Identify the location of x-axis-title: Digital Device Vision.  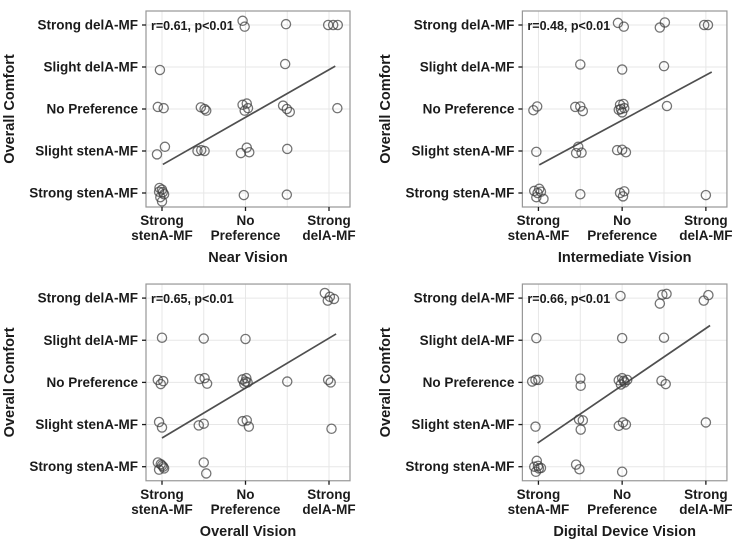
(624, 532).